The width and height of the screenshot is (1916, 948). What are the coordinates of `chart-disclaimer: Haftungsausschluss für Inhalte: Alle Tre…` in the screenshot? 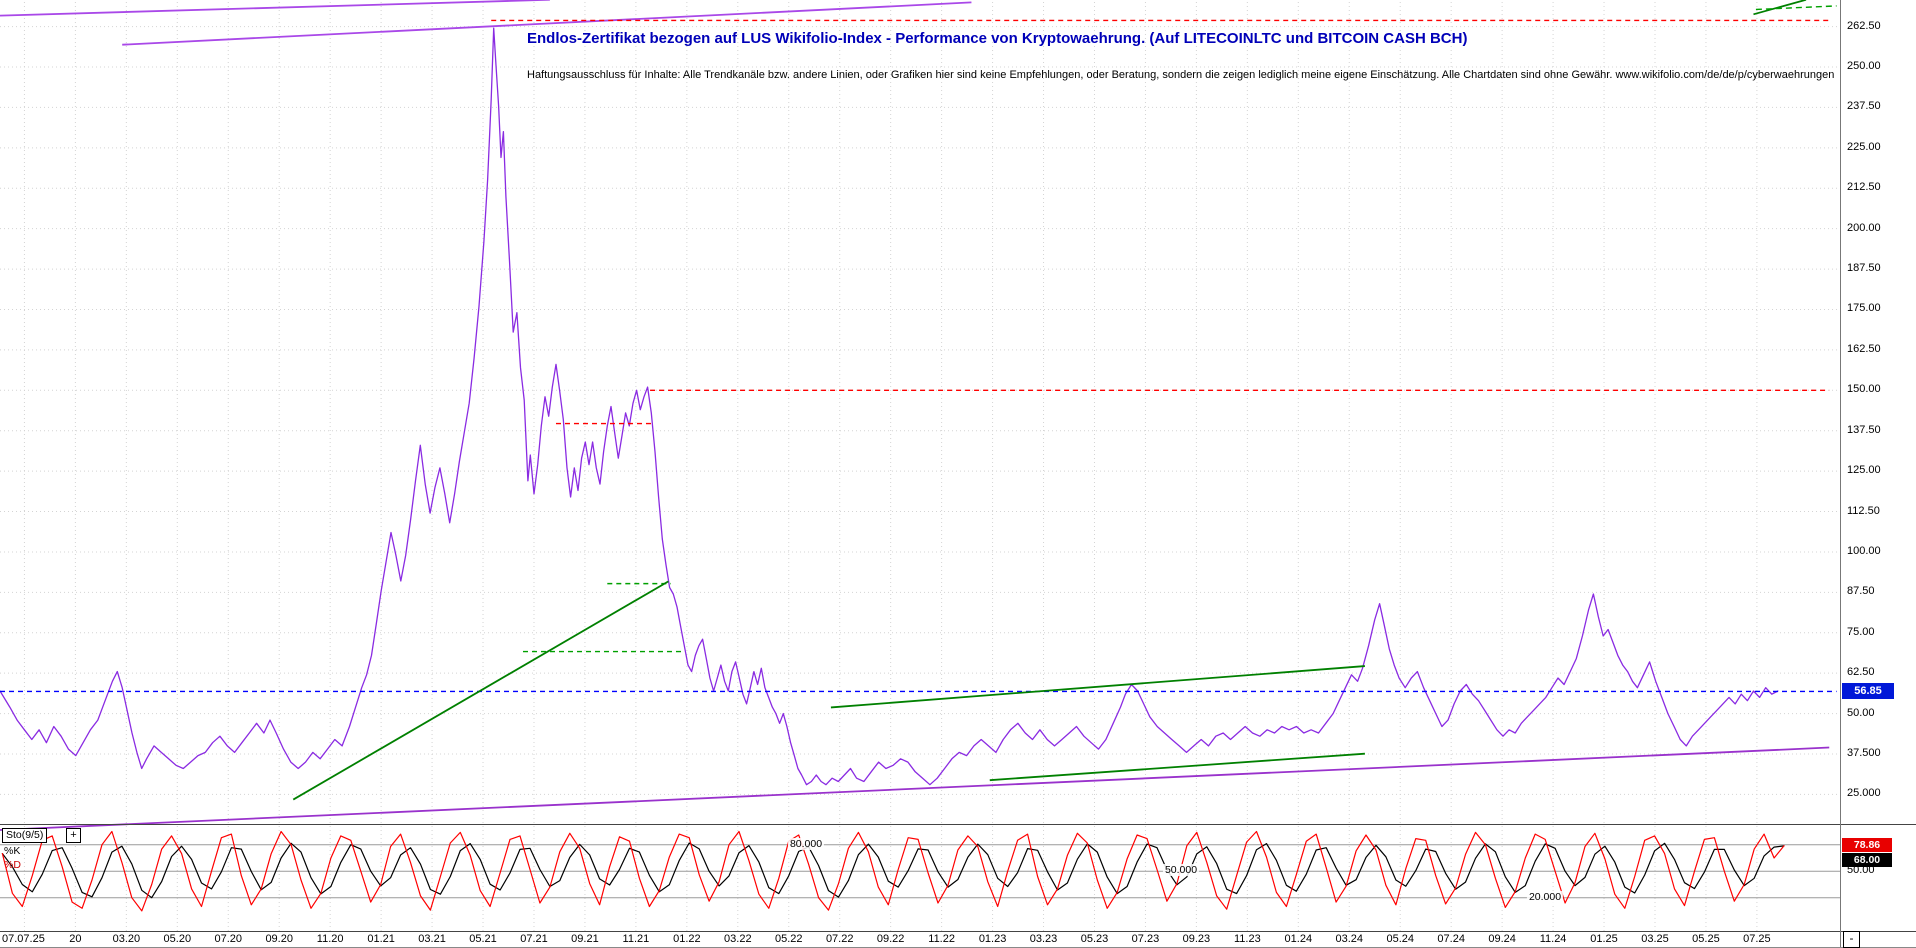 It's located at (1181, 75).